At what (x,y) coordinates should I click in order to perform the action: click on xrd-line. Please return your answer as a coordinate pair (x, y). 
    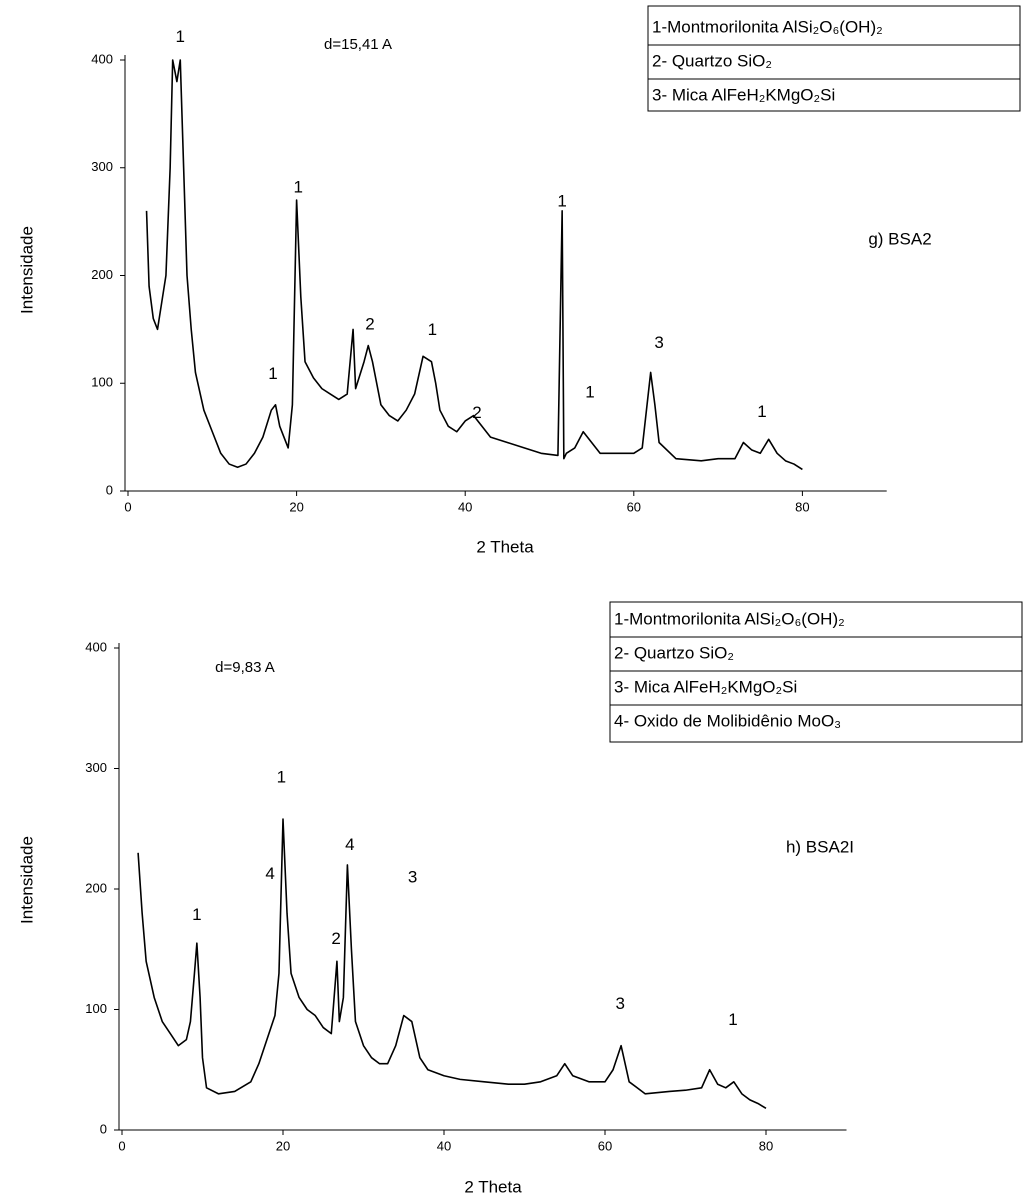
    Looking at the image, I should click on (452, 963).